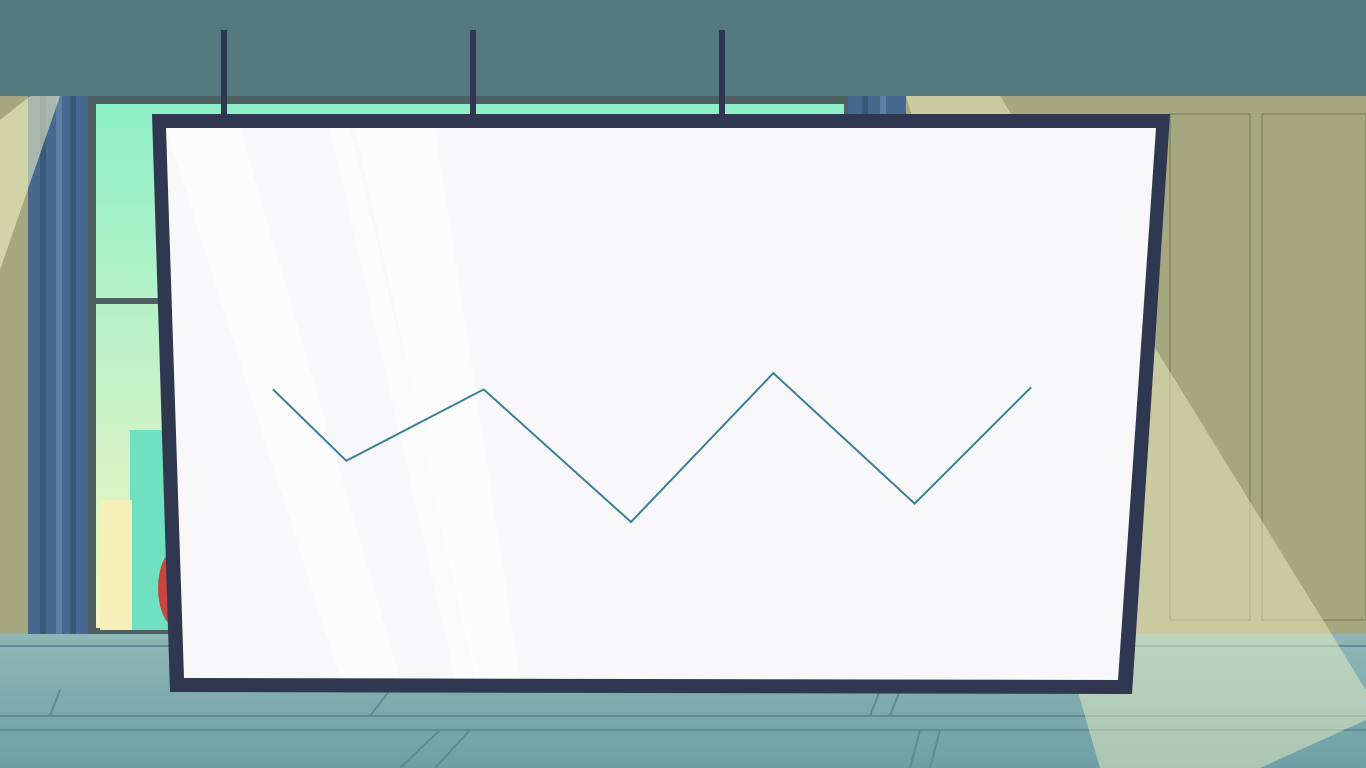 This screenshot has width=1366, height=768. What do you see at coordinates (30, 183) in the screenshot?
I see `light-beam-left` at bounding box center [30, 183].